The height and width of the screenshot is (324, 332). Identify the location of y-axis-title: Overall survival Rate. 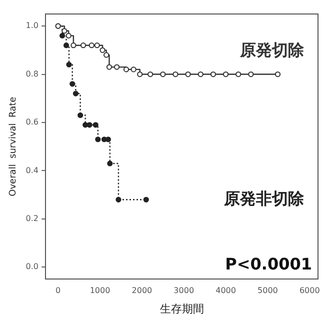
(13, 146).